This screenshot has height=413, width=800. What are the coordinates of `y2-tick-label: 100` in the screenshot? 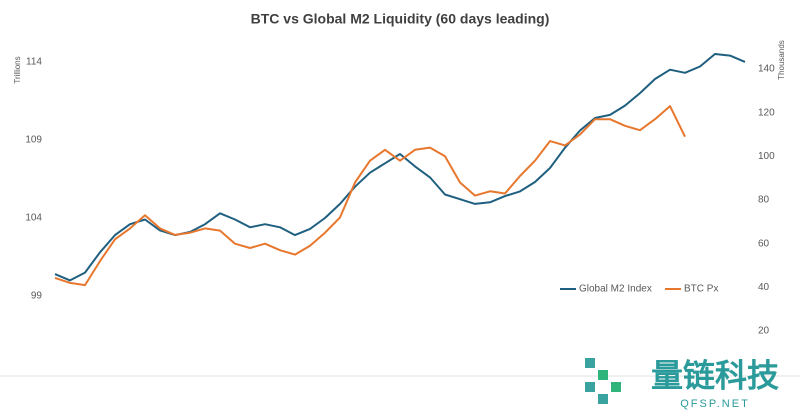 It's located at (766, 156).